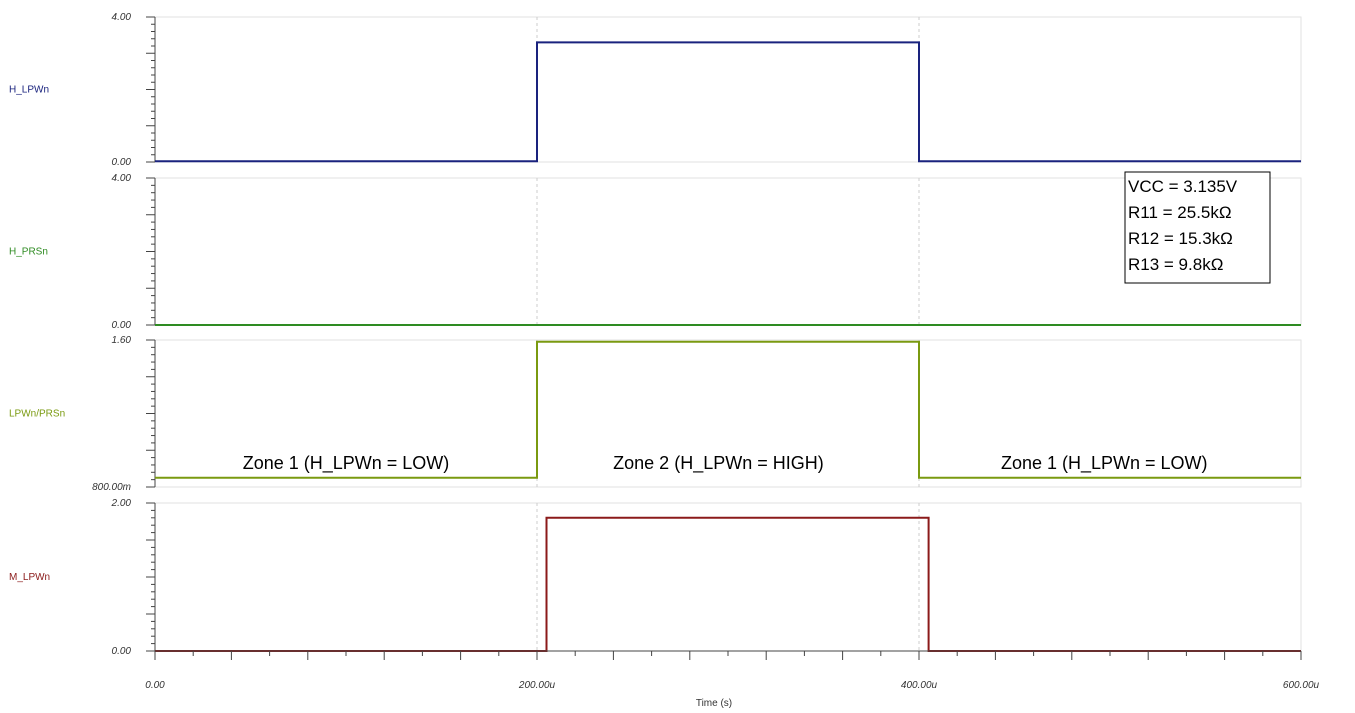  Describe the element at coordinates (537, 685) in the screenshot. I see `x-tick-label: 200.00u` at that location.